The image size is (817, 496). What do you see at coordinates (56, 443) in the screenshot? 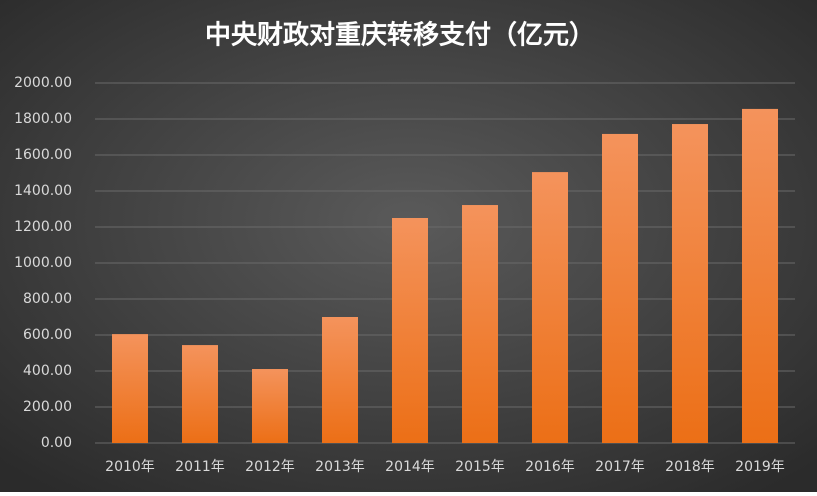
I see `y-tick-label: 0.00` at bounding box center [56, 443].